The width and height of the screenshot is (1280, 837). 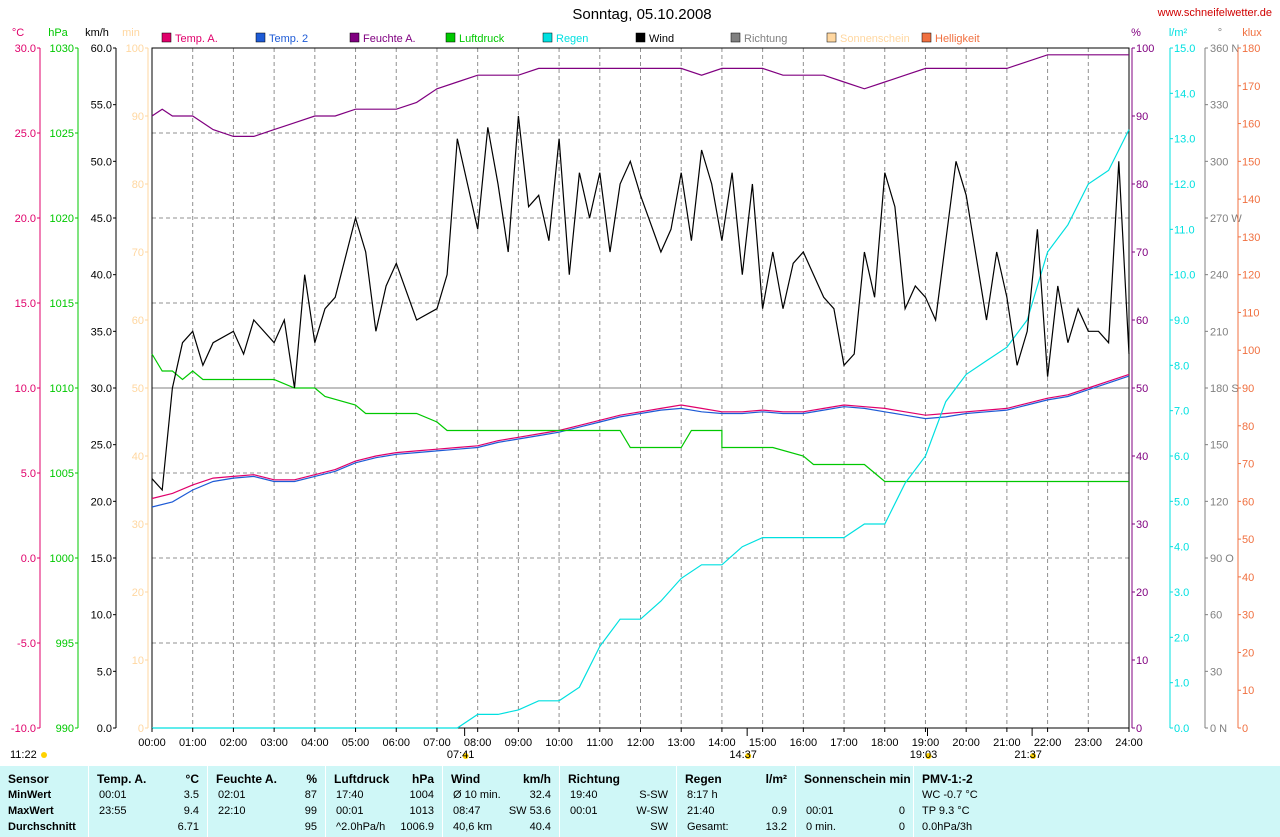 What do you see at coordinates (28, 779) in the screenshot?
I see `summary-head-label-sensor: Sensor` at bounding box center [28, 779].